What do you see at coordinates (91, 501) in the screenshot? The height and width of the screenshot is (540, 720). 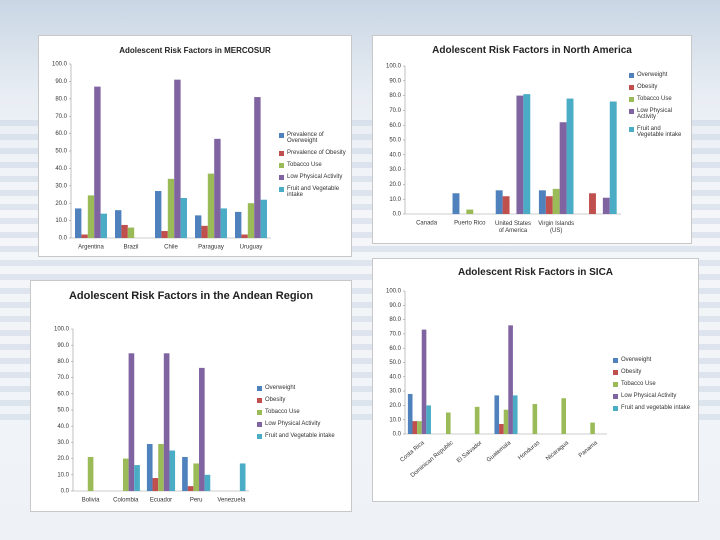 I see `x-tick-label: Bolivia` at bounding box center [91, 501].